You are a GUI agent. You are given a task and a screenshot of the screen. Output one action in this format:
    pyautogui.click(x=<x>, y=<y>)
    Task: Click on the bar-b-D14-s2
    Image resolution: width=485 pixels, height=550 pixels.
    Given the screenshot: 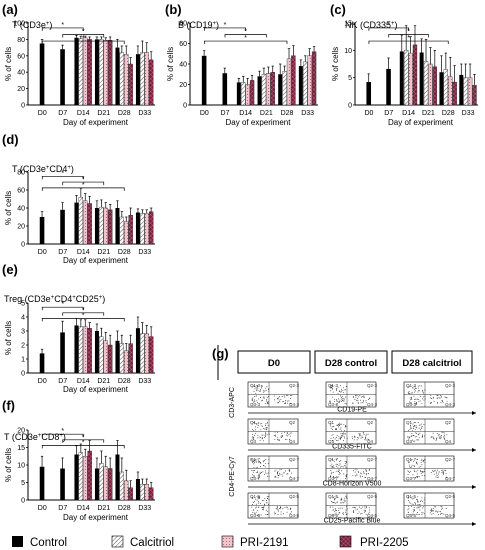 What is the action you would take?
    pyautogui.click(x=247, y=95)
    